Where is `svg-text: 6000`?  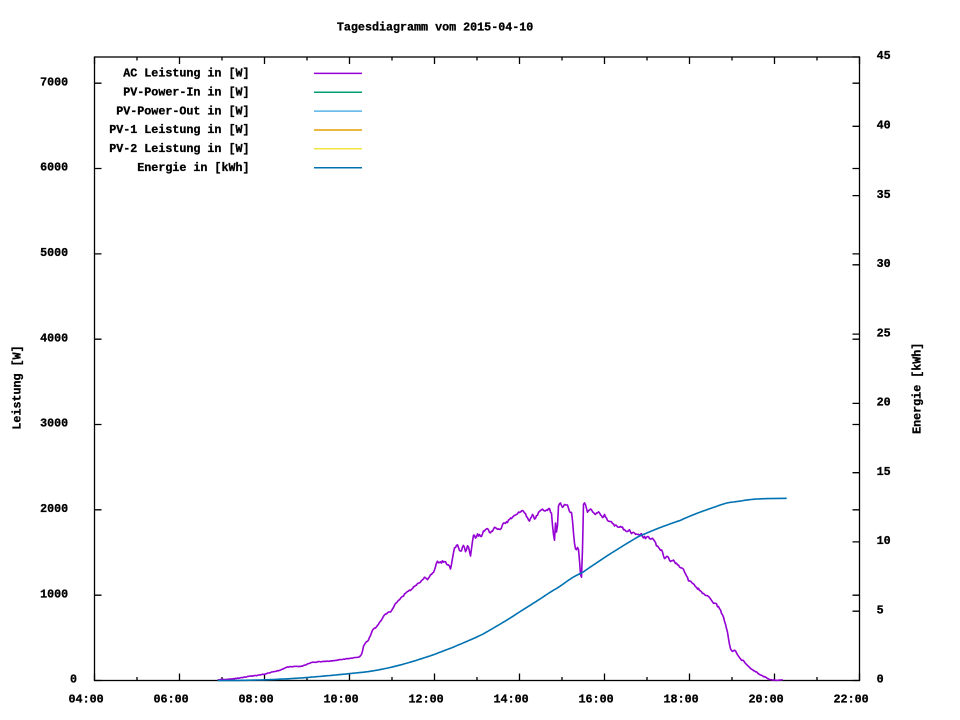 svg-text: 6000 is located at coordinates (54, 168).